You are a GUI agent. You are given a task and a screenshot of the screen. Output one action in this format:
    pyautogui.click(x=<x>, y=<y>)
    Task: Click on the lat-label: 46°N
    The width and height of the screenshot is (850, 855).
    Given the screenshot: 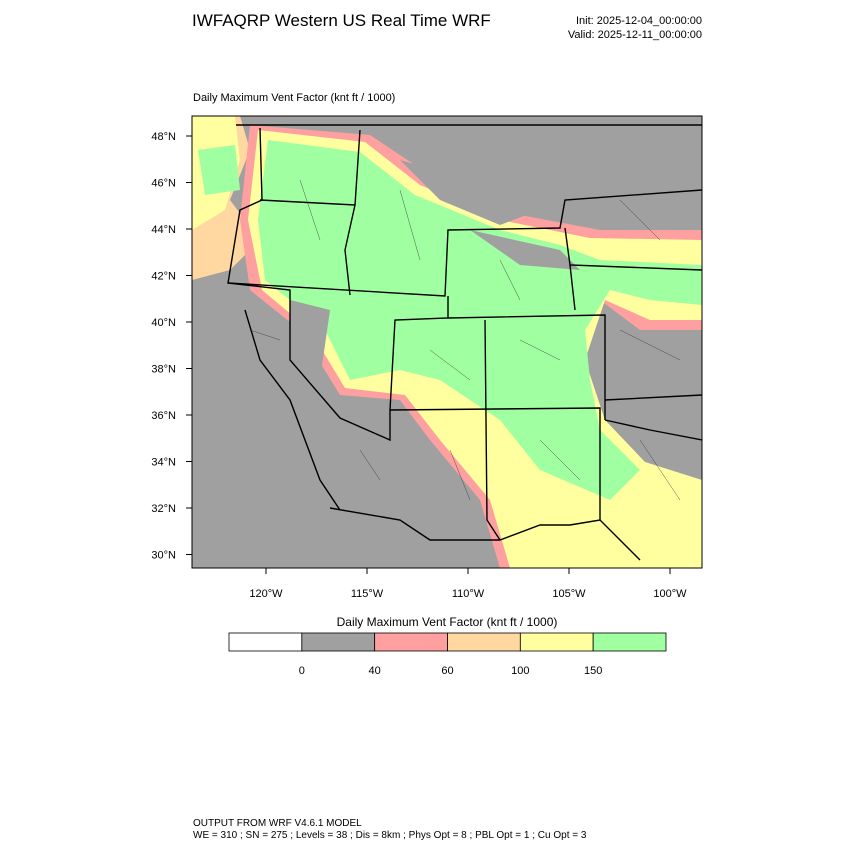 What is the action you would take?
    pyautogui.click(x=163, y=184)
    